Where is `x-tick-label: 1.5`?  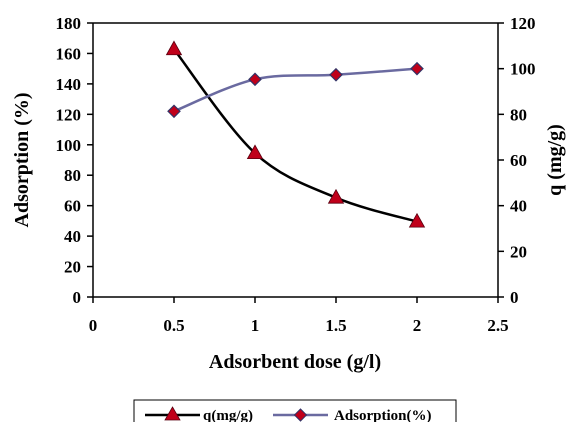 x-tick-label: 1.5 is located at coordinates (335, 325).